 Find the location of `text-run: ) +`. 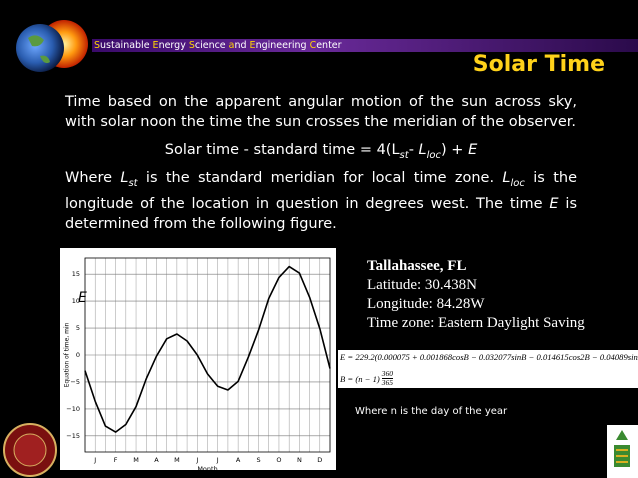

text-run: ) + is located at coordinates (455, 150).